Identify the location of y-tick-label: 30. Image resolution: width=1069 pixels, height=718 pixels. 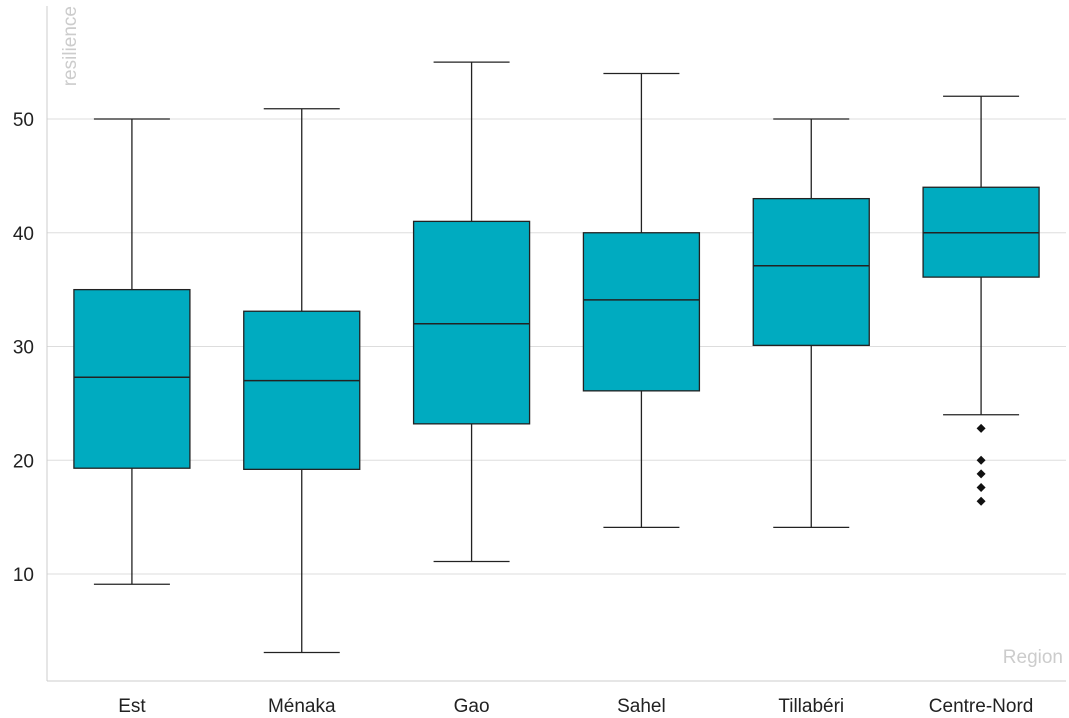
(23, 348).